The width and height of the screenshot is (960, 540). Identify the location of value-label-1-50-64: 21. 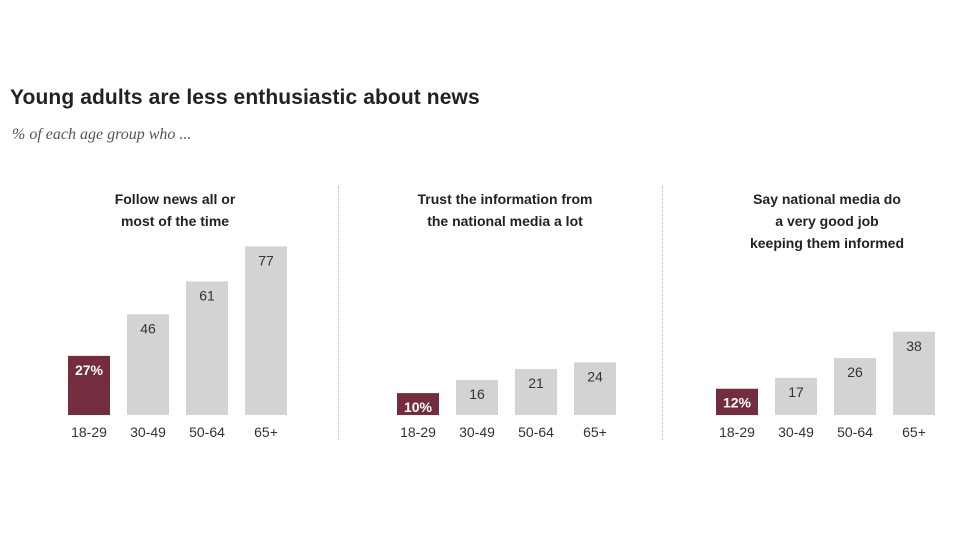
(536, 383).